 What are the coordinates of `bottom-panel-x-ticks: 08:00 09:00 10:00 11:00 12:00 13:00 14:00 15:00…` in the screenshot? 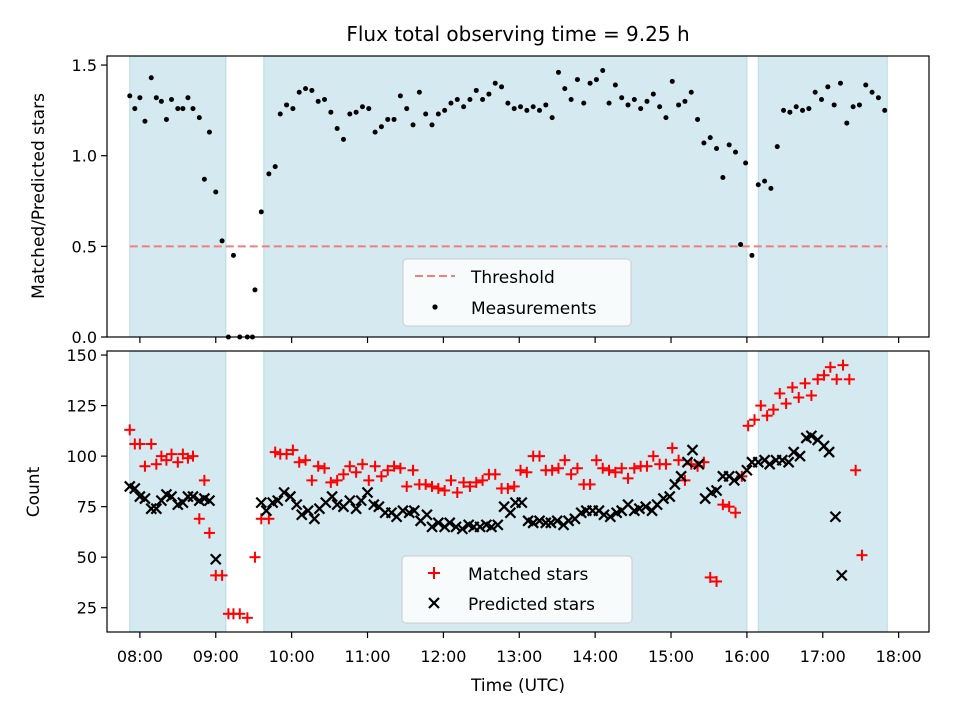 It's located at (519, 649).